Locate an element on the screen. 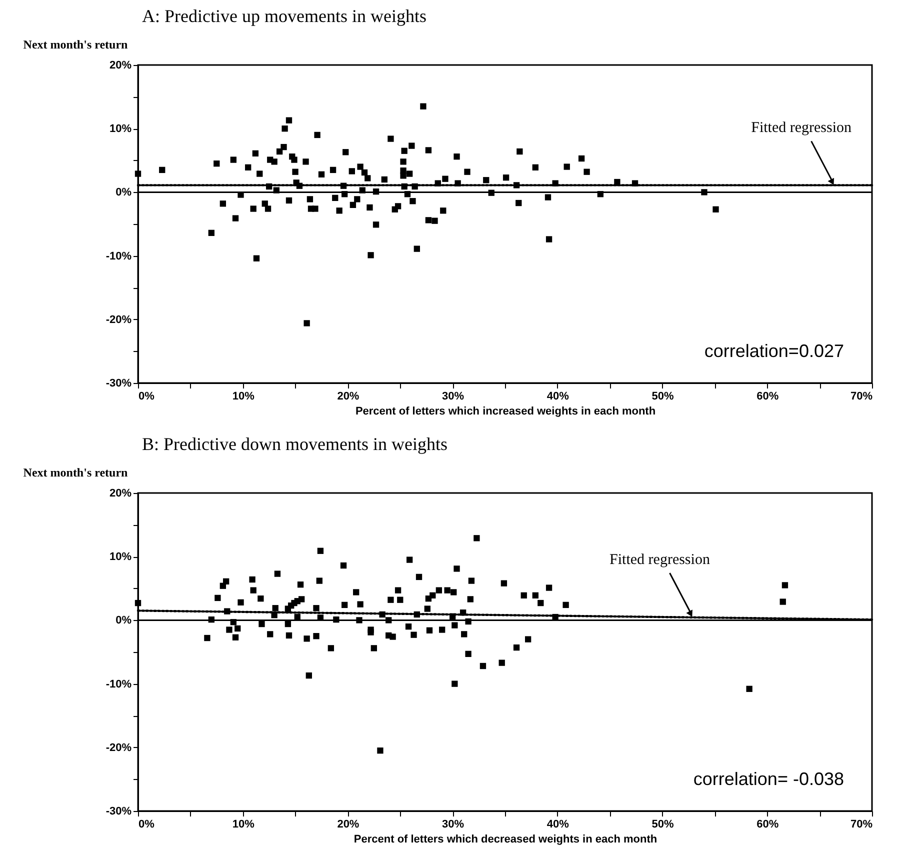  chart-title: A: Predictive up movements in weights is located at coordinates (284, 16).